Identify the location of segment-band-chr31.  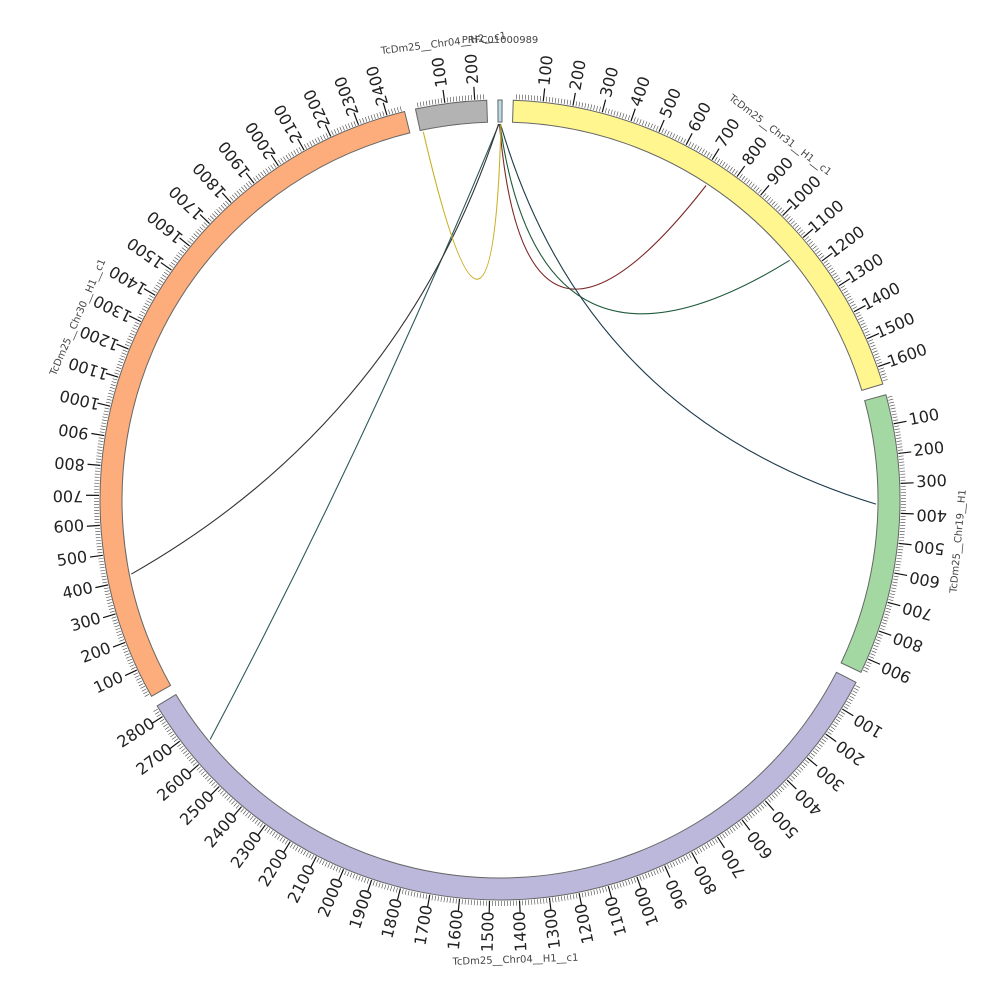
(698, 245).